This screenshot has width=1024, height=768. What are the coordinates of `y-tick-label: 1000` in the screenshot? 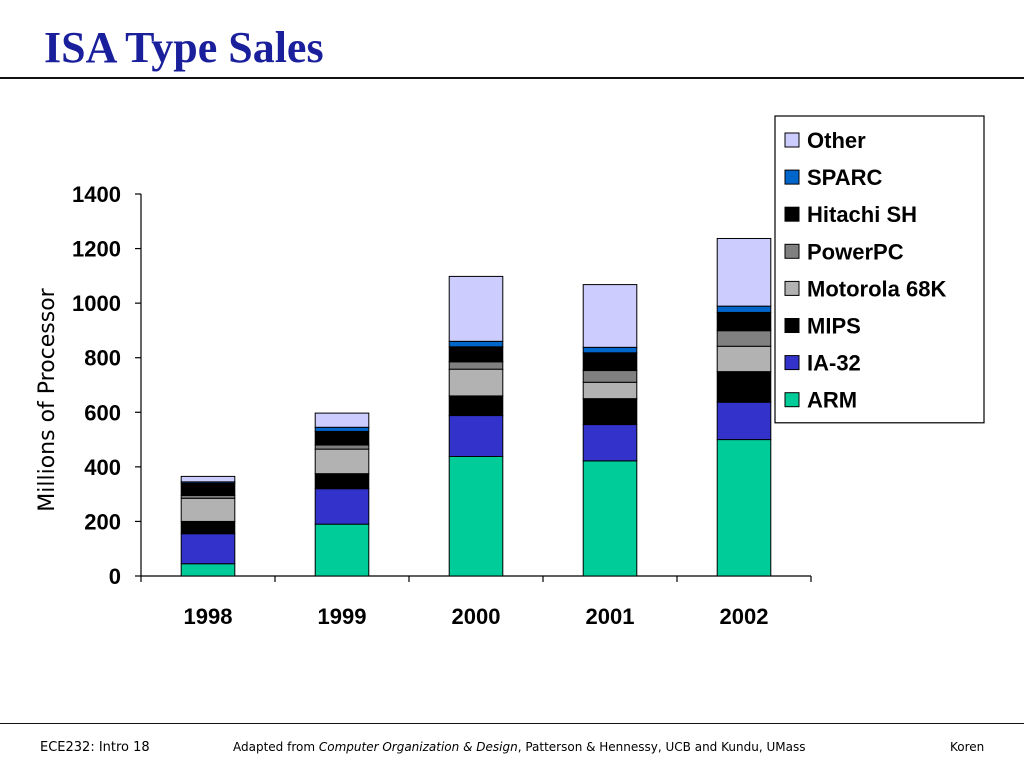 It's located at (96, 303).